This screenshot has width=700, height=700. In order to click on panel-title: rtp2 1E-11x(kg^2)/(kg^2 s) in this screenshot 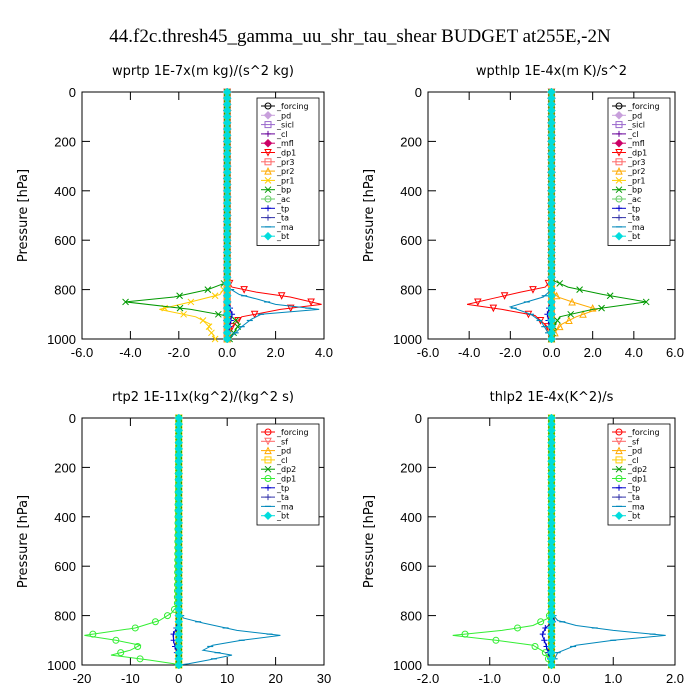, I will do `click(203, 397)`.